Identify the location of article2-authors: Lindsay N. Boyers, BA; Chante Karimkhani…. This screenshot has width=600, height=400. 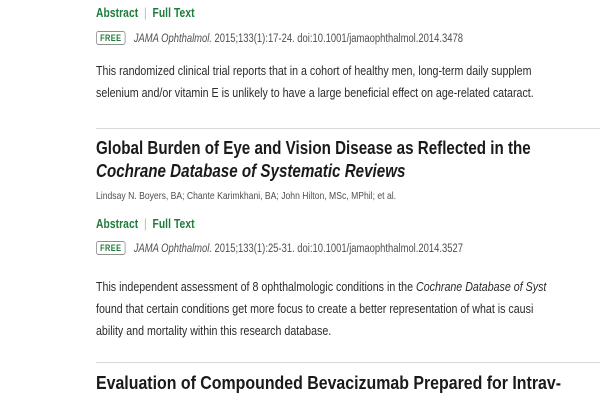
(246, 196).